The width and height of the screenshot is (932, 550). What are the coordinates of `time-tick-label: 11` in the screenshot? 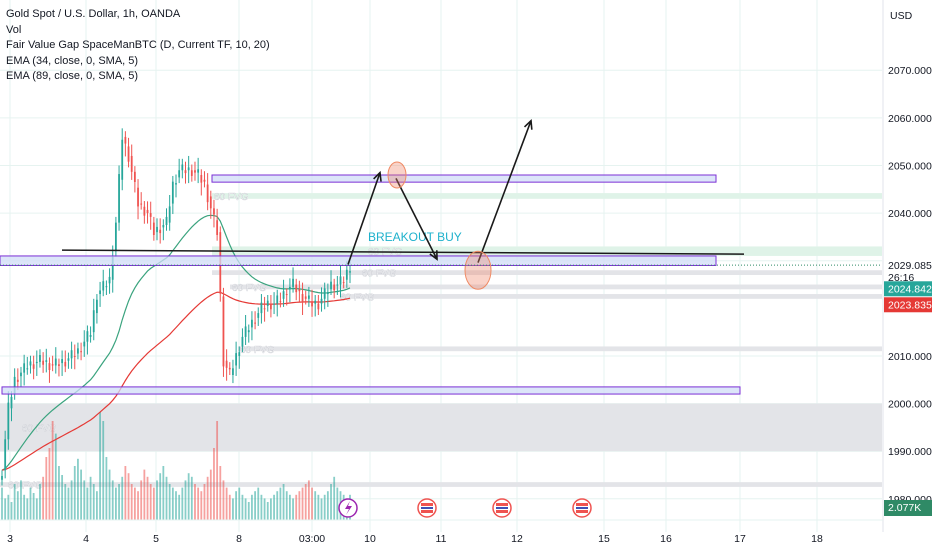 It's located at (441, 539).